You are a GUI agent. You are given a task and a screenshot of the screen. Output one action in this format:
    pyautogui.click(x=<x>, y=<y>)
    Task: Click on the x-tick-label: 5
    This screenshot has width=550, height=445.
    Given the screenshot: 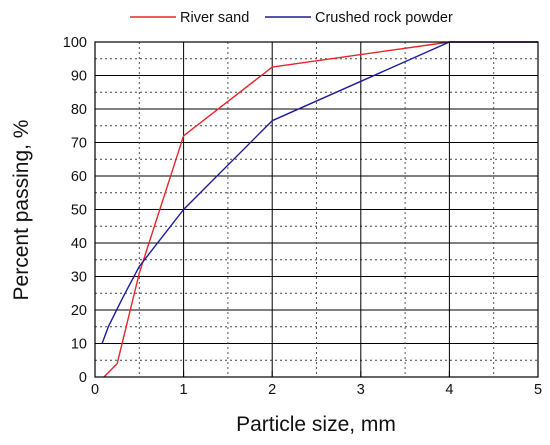 What is the action you would take?
    pyautogui.click(x=538, y=390)
    